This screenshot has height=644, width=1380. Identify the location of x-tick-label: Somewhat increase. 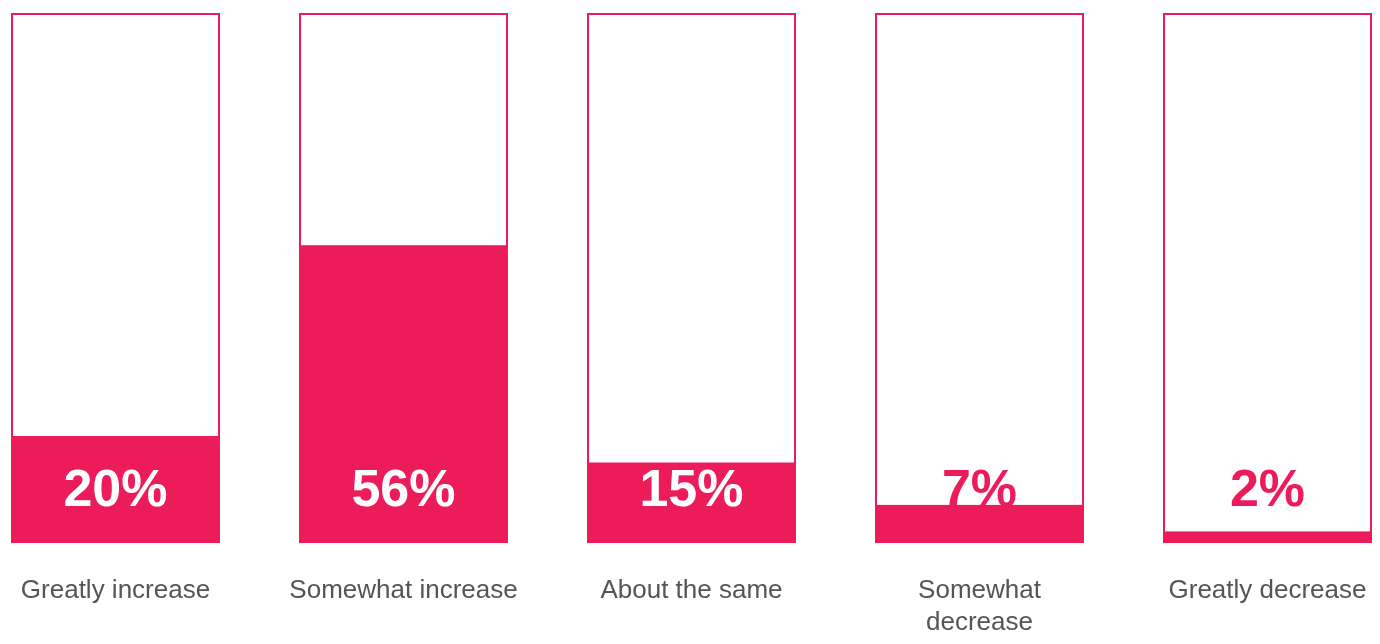
(403, 589).